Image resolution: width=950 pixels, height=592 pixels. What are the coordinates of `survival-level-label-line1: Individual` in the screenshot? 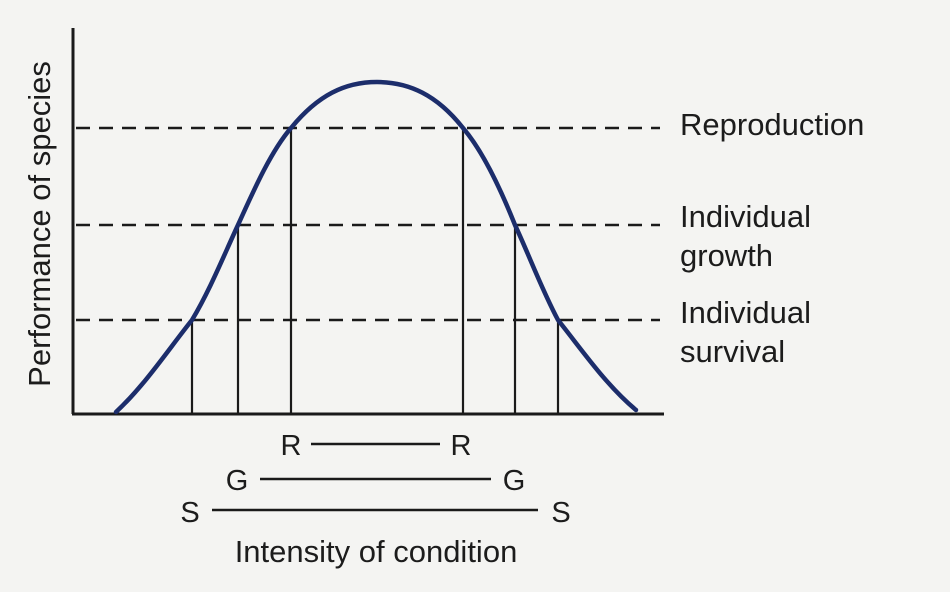 It's located at (745, 312).